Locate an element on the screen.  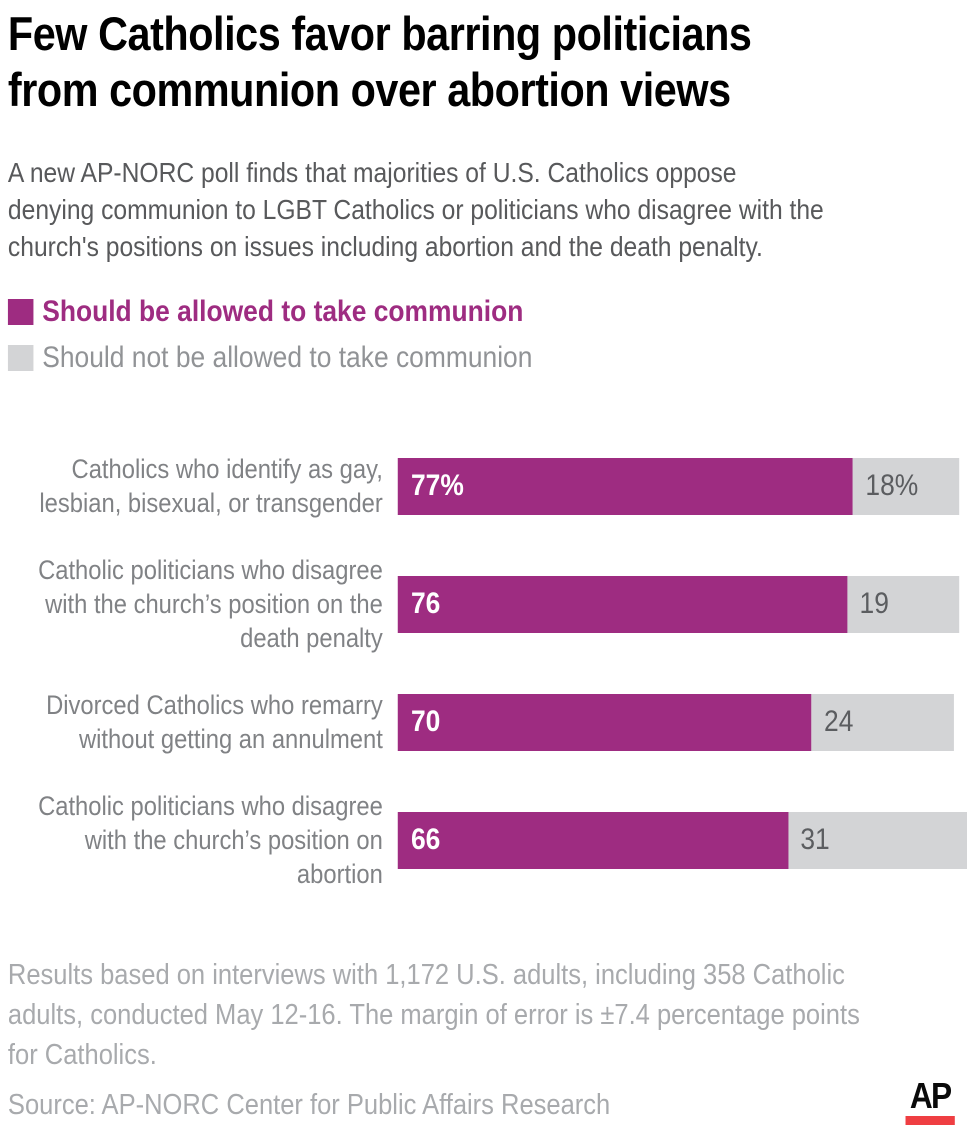
bar-value-allowed: 77% is located at coordinates (437, 485).